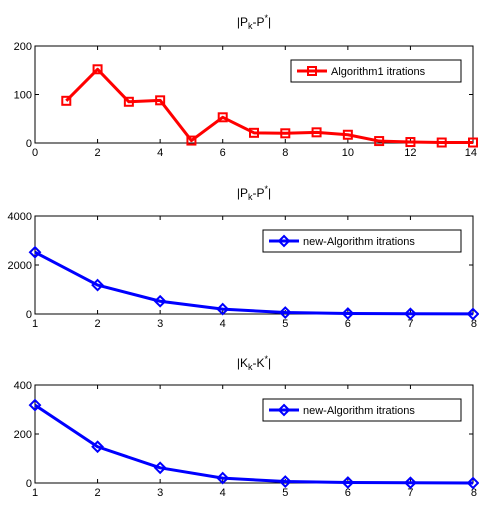 This screenshot has width=479, height=507. I want to click on y-tick-label: 100, so click(23, 96).